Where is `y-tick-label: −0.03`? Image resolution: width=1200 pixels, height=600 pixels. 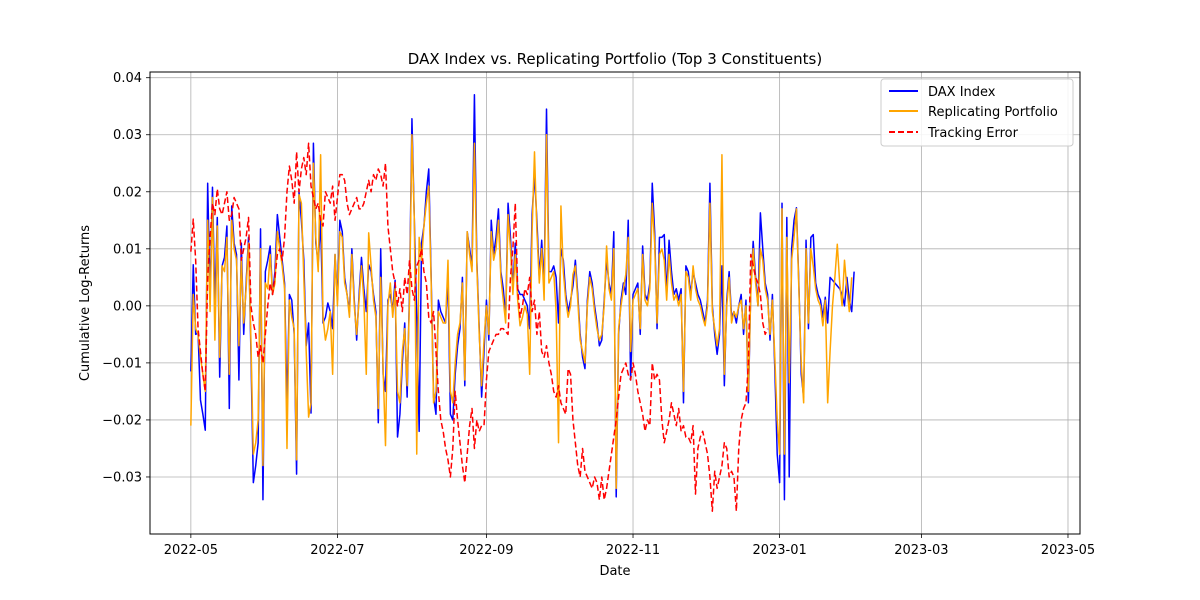 y-tick-label: −0.03 is located at coordinates (122, 477).